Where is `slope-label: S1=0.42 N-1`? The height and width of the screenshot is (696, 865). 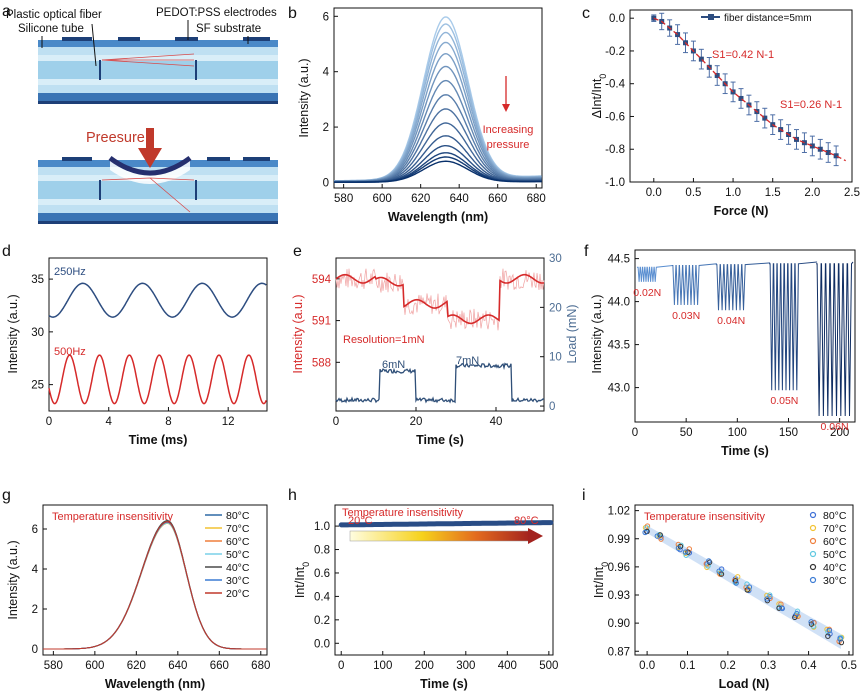
slope-label: S1=0.42 N-1 is located at coordinates (743, 55).